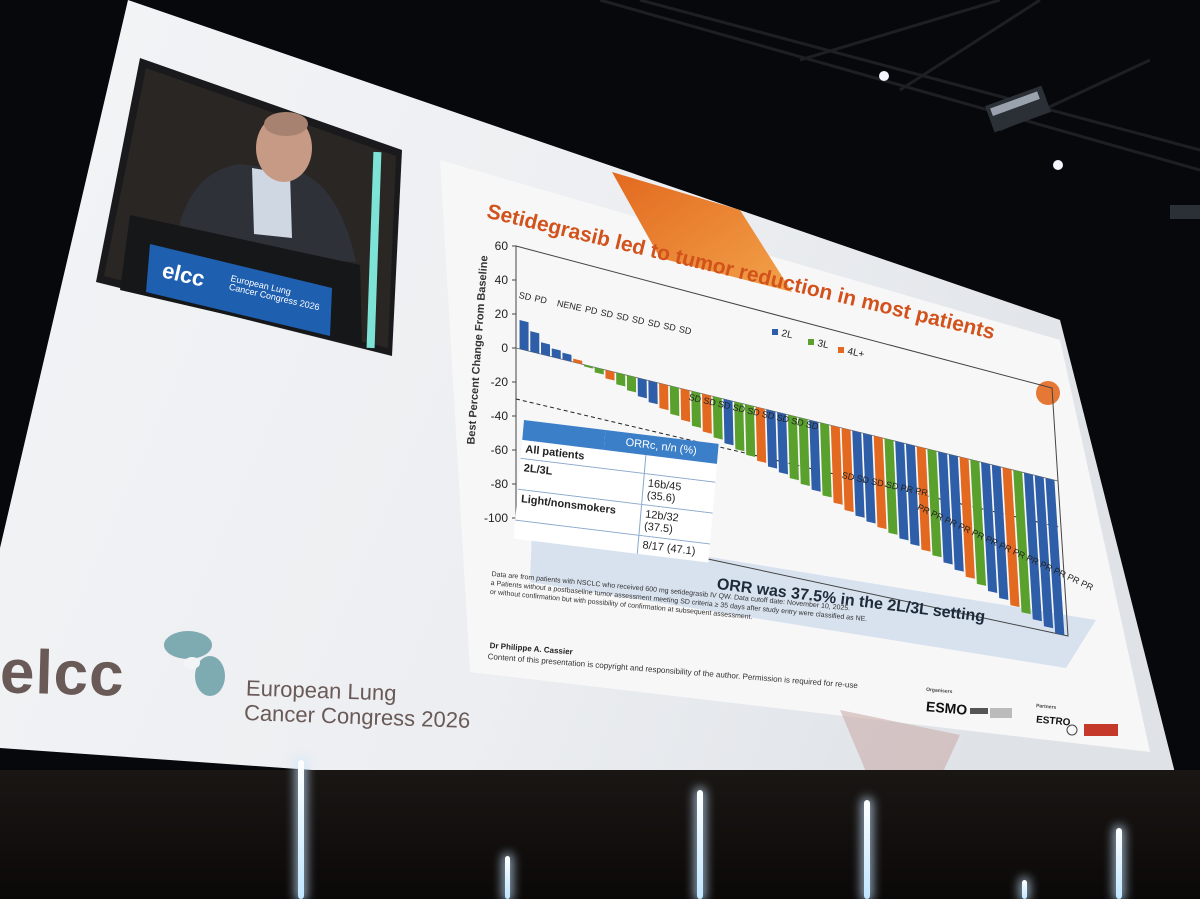  What do you see at coordinates (600, 834) in the screenshot?
I see `stage-curtain` at bounding box center [600, 834].